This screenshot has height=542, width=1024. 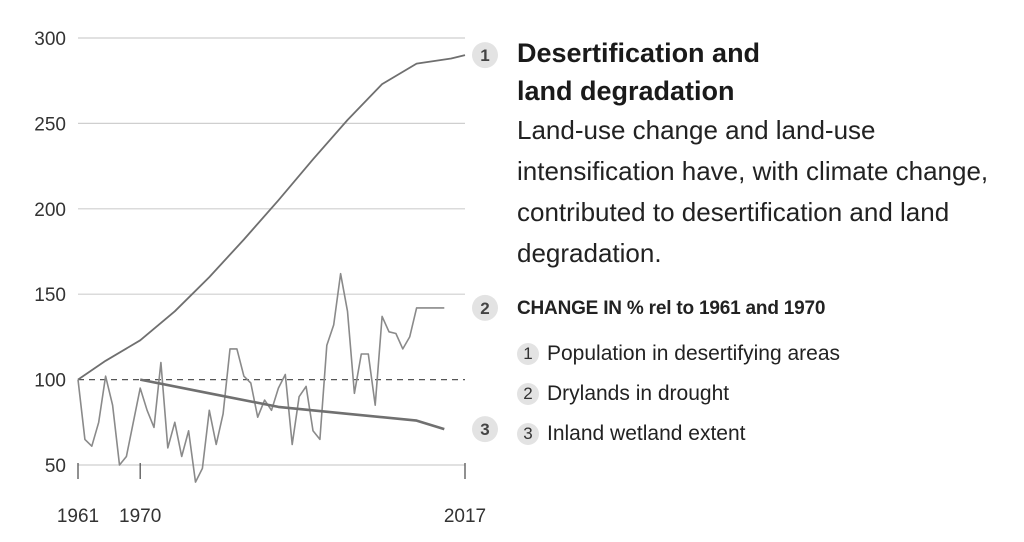 What do you see at coordinates (50, 295) in the screenshot?
I see `y-tick-label: 150` at bounding box center [50, 295].